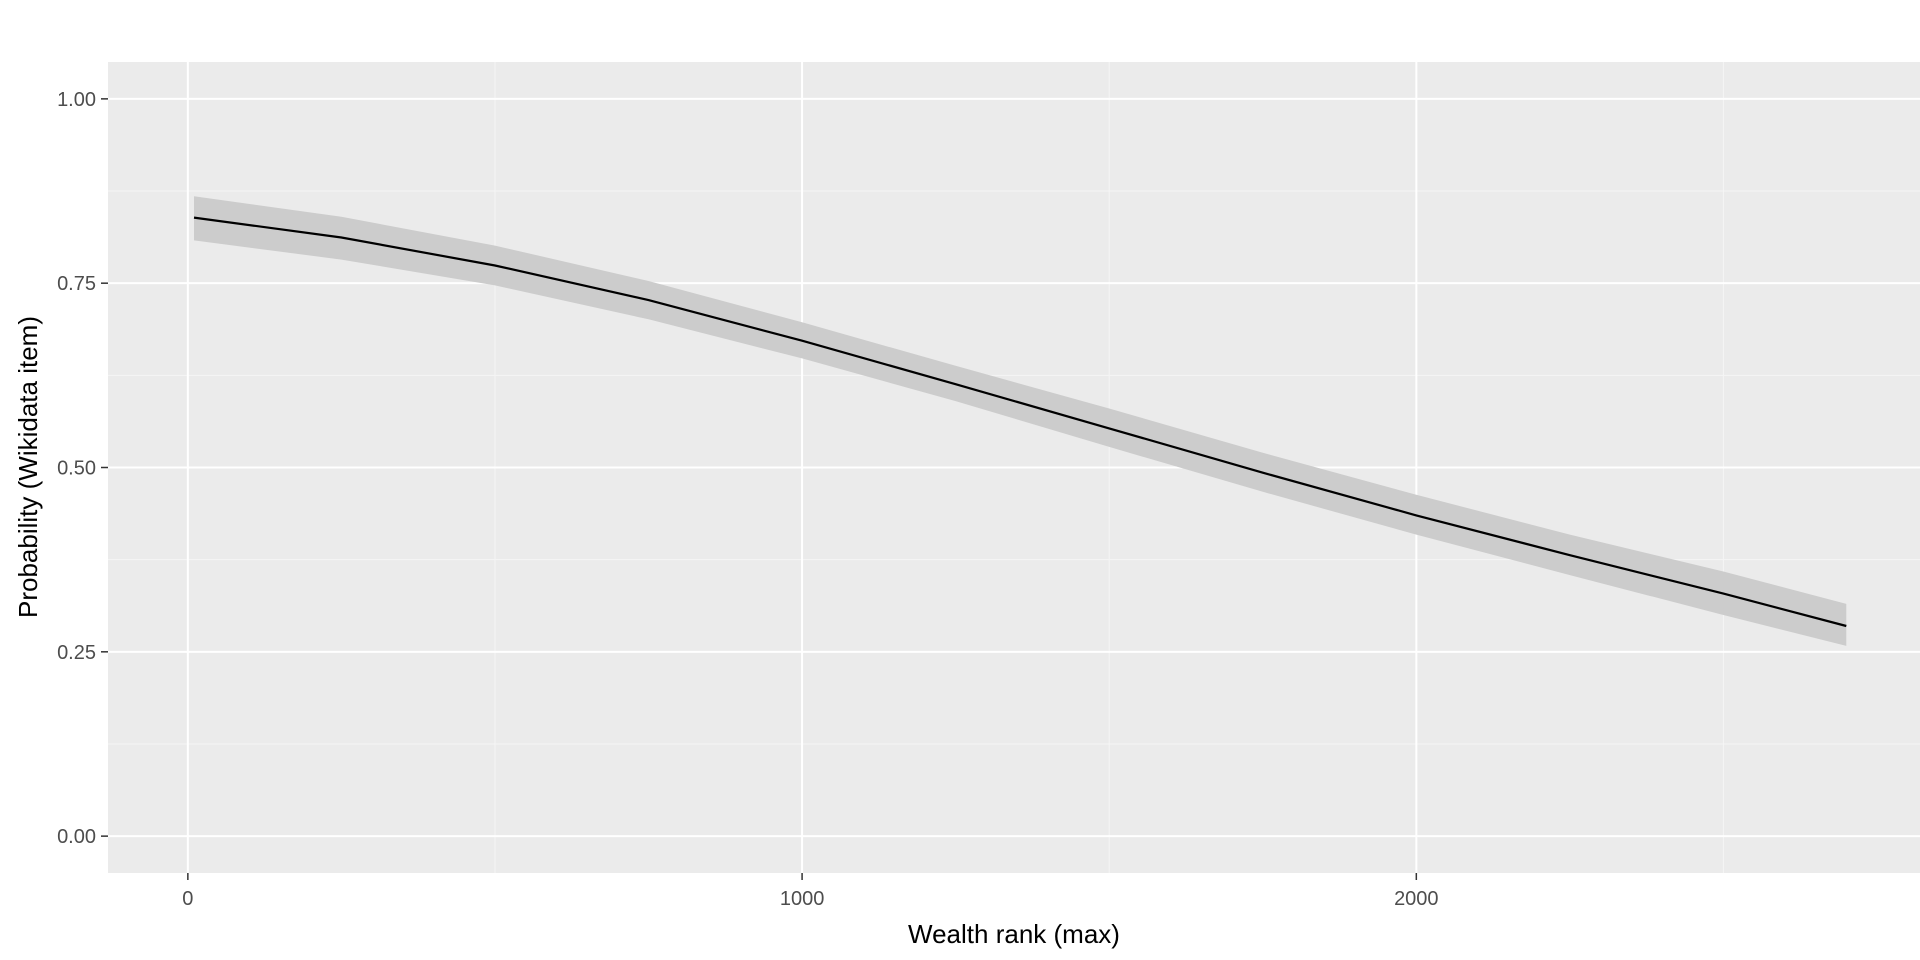 Image resolution: width=1920 pixels, height=960 pixels. What do you see at coordinates (187, 899) in the screenshot?
I see `x-tick-label: 0` at bounding box center [187, 899].